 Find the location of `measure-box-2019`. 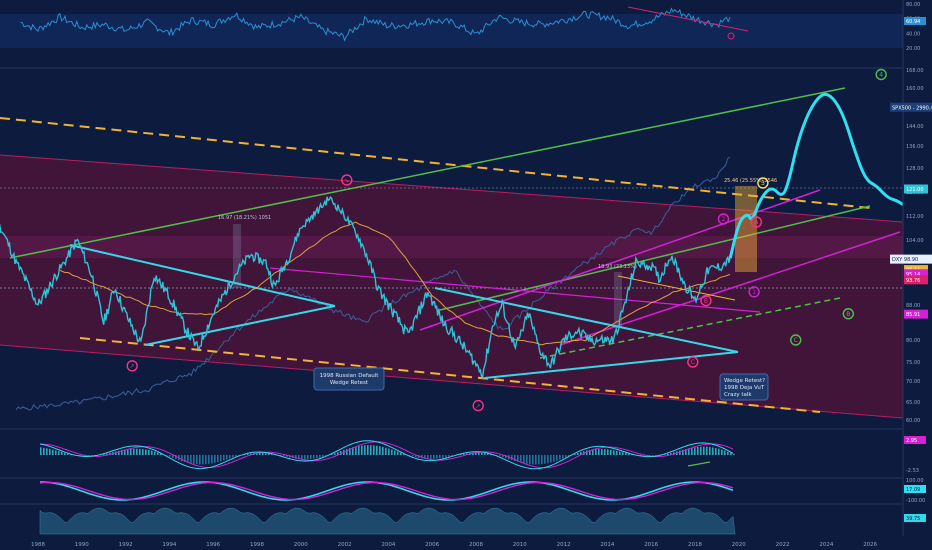

measure-box-2019 is located at coordinates (746, 229).